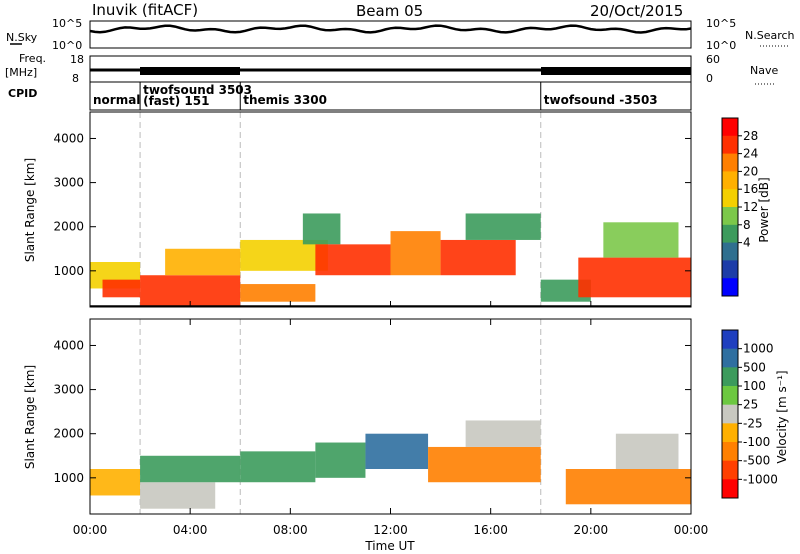 The height and width of the screenshot is (554, 800). Describe the element at coordinates (758, 349) in the screenshot. I see `velocity-colorbar-label-0: 1000` at that location.